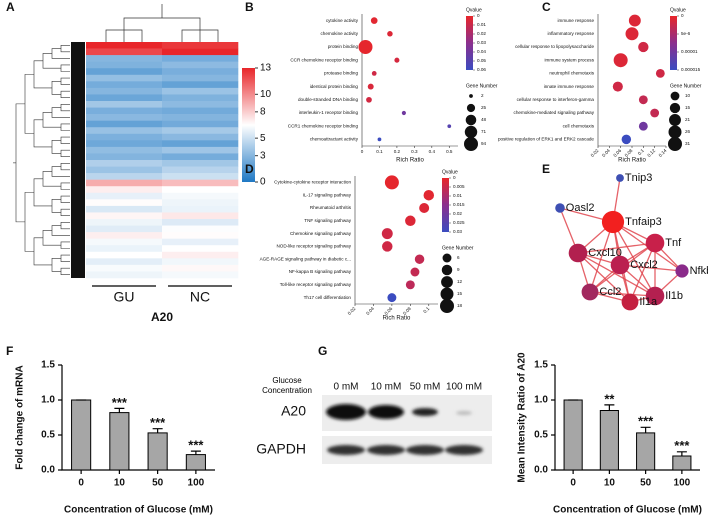 The image size is (708, 525). I want to click on y-axis-title: Mean Intensity Ratio of A20, so click(522, 417).